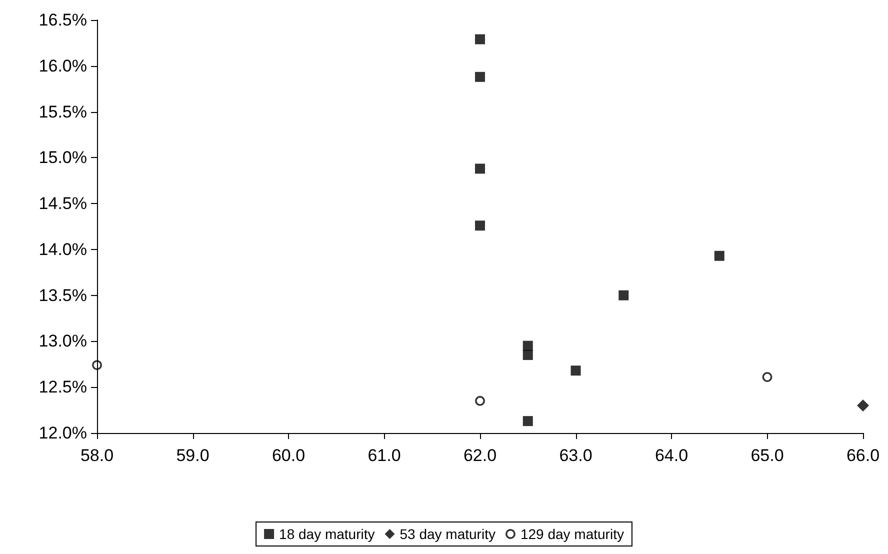  What do you see at coordinates (62, 341) in the screenshot?
I see `y-tick-label: 13.0%` at bounding box center [62, 341].